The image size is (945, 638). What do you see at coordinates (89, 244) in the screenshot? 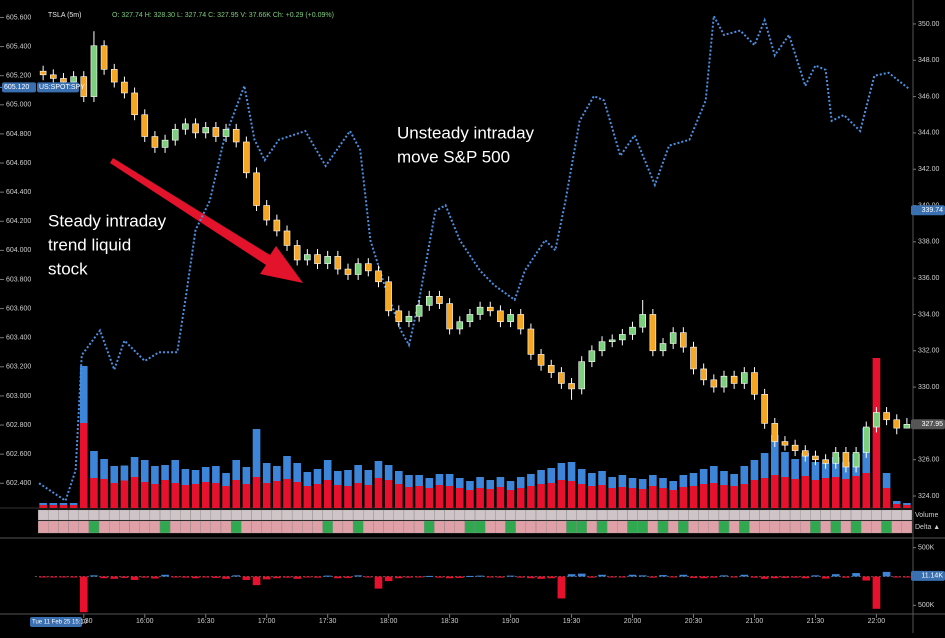
I see `annotation: trend liquid` at bounding box center [89, 244].